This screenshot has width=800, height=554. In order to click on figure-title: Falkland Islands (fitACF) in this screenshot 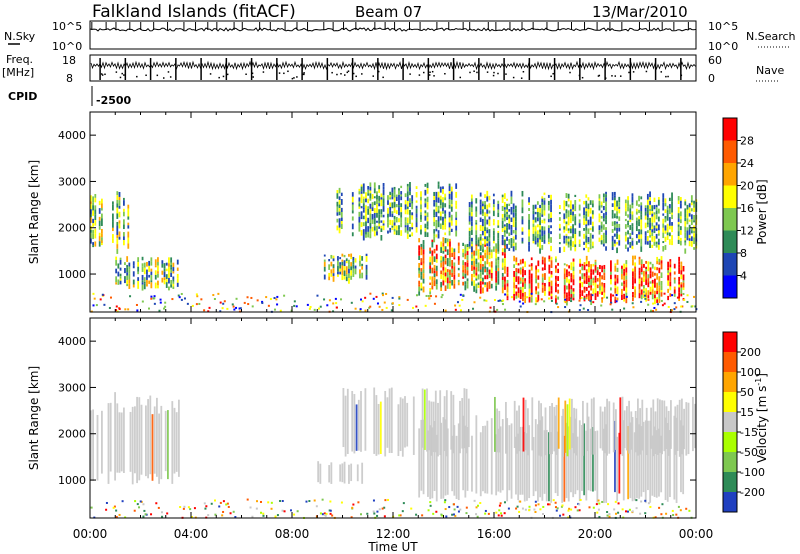, I will do `click(194, 12)`.